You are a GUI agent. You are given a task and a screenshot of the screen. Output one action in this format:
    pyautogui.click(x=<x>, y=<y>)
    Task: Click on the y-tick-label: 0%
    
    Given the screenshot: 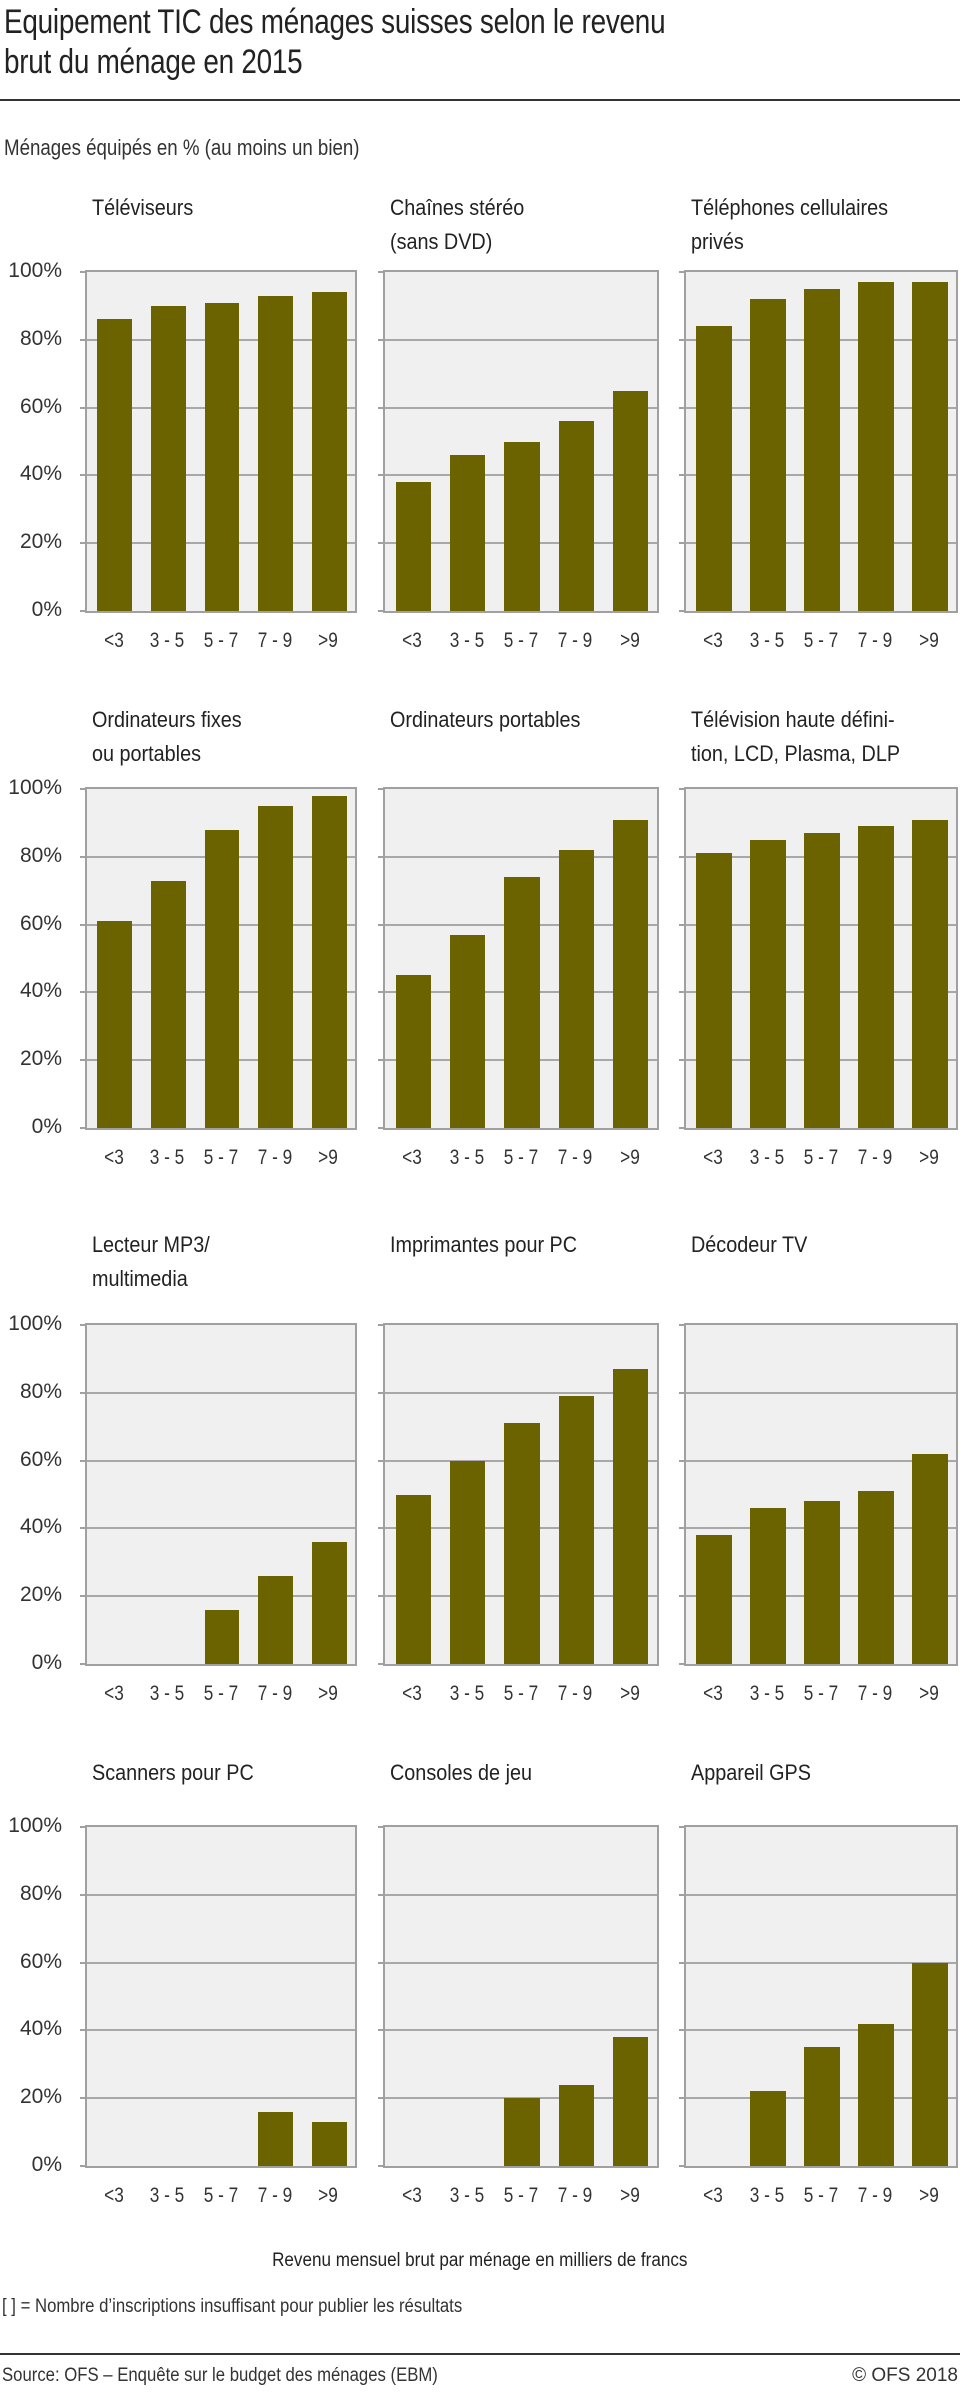 What is the action you would take?
    pyautogui.click(x=46, y=609)
    